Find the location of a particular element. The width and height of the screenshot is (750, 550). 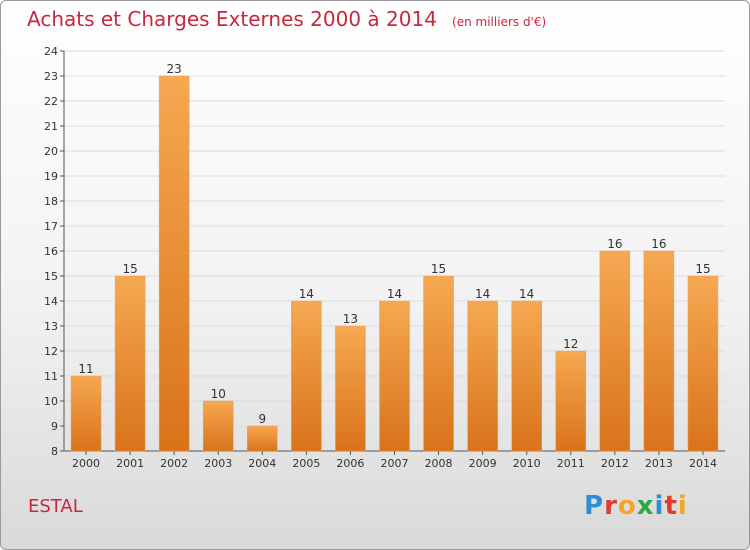

logo-letter: t is located at coordinates (671, 506).